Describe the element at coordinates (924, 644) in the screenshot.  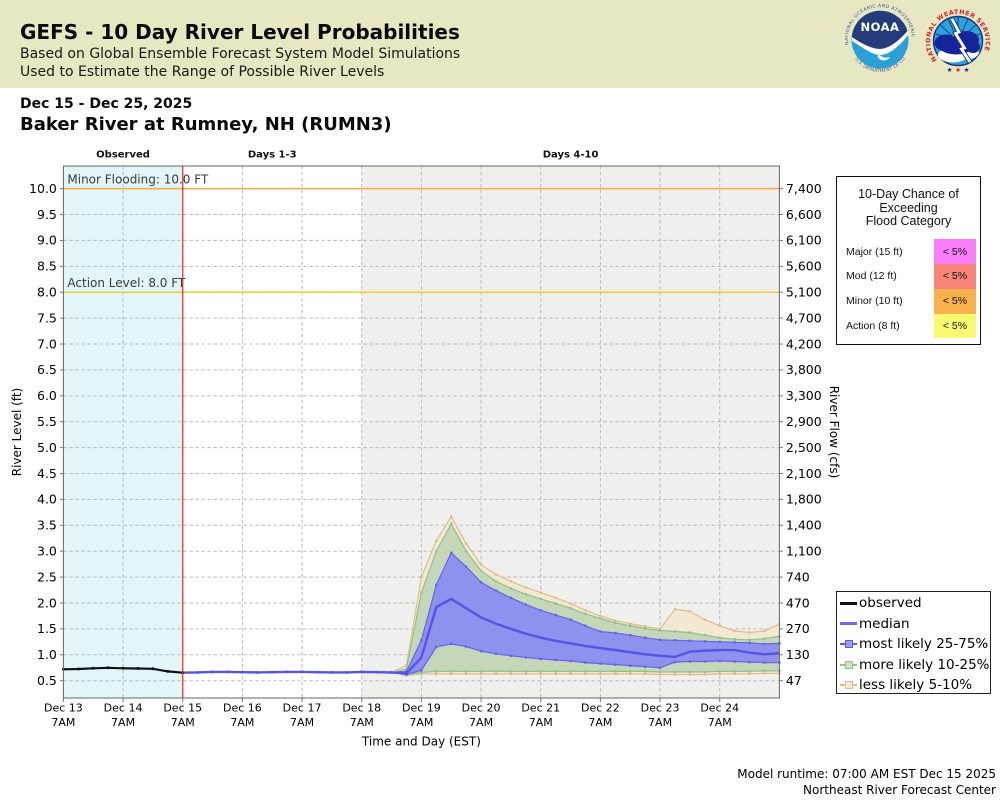
I see `legend-item-label: most likely 25-75%` at that location.